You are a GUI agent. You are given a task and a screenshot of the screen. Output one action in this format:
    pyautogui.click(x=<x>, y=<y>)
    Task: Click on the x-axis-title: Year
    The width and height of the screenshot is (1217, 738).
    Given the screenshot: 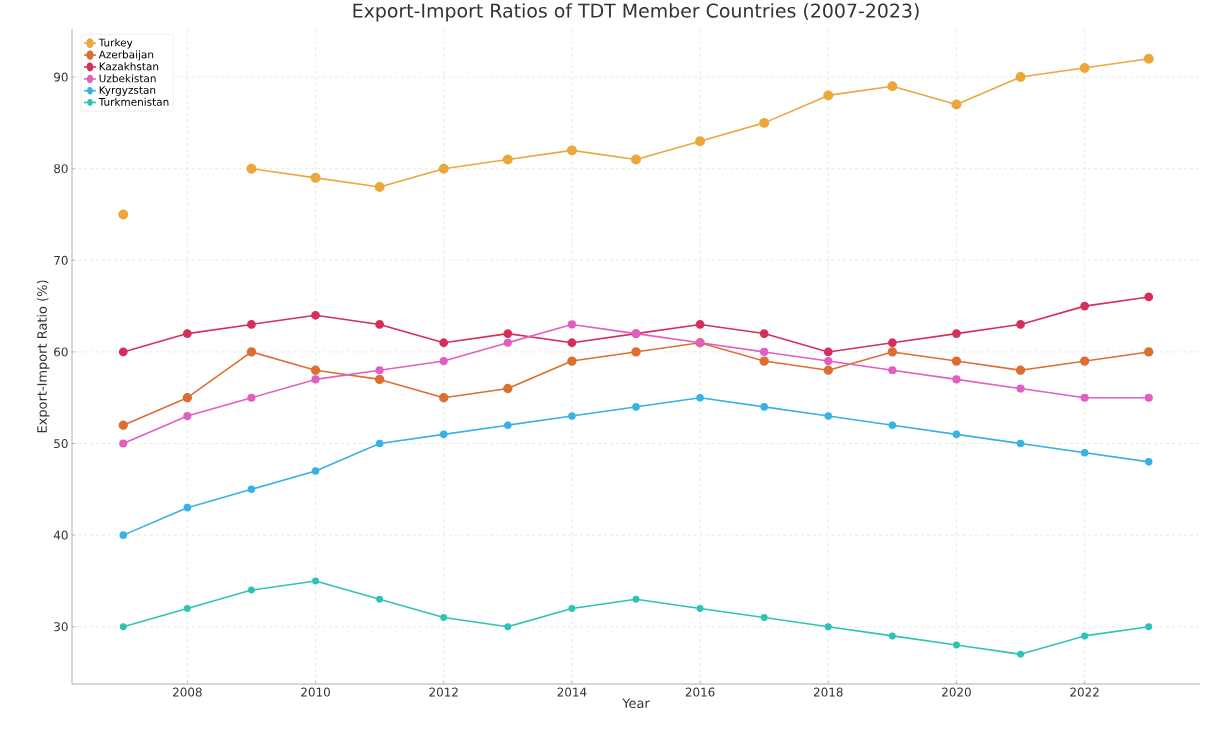 What is the action you would take?
    pyautogui.click(x=636, y=703)
    